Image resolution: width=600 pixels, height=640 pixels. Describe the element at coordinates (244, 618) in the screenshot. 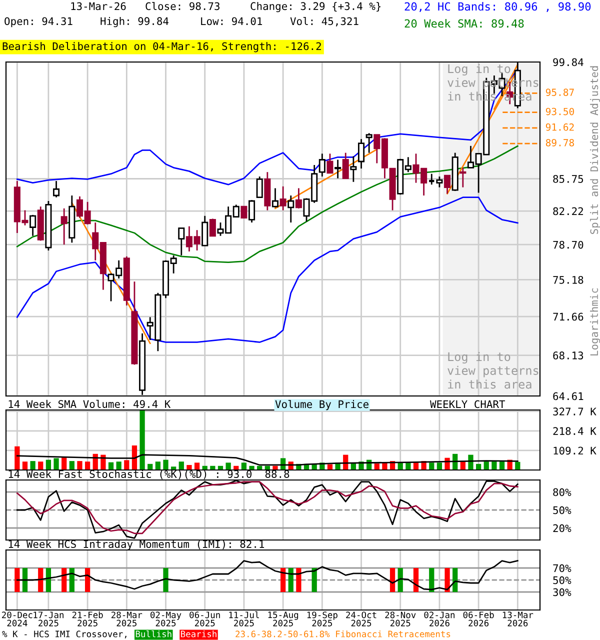

I see `x-tick-label: 11-Jul 2025` at that location.